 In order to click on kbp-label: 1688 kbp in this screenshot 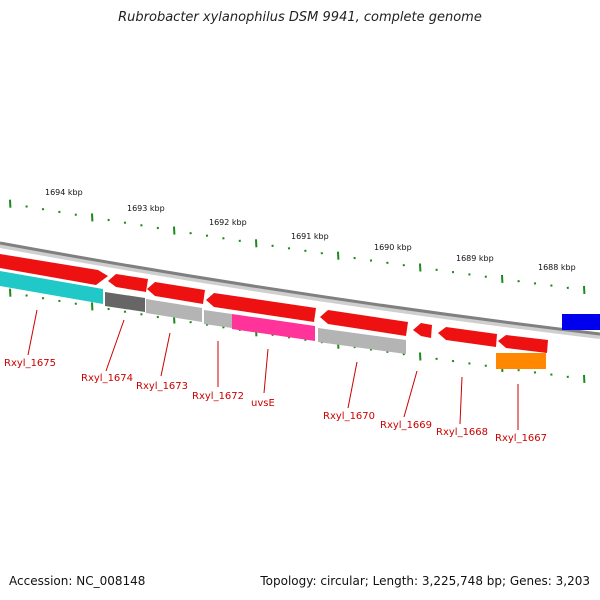, I will do `click(557, 267)`.